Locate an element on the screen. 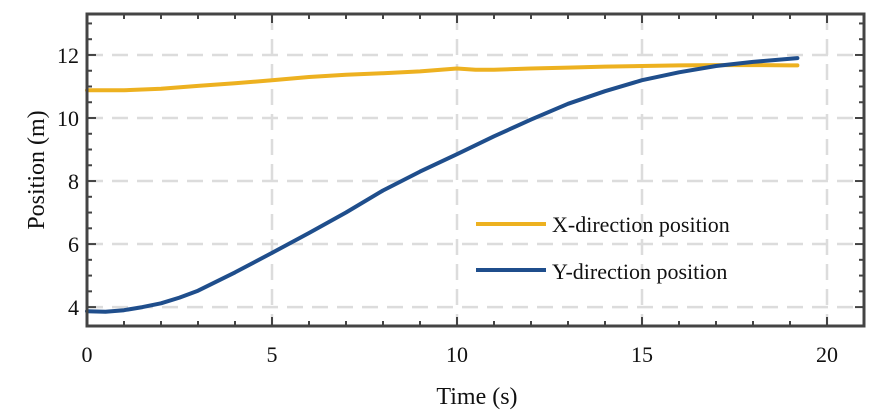  legend-label-x-direction: X-direction position is located at coordinates (641, 224).